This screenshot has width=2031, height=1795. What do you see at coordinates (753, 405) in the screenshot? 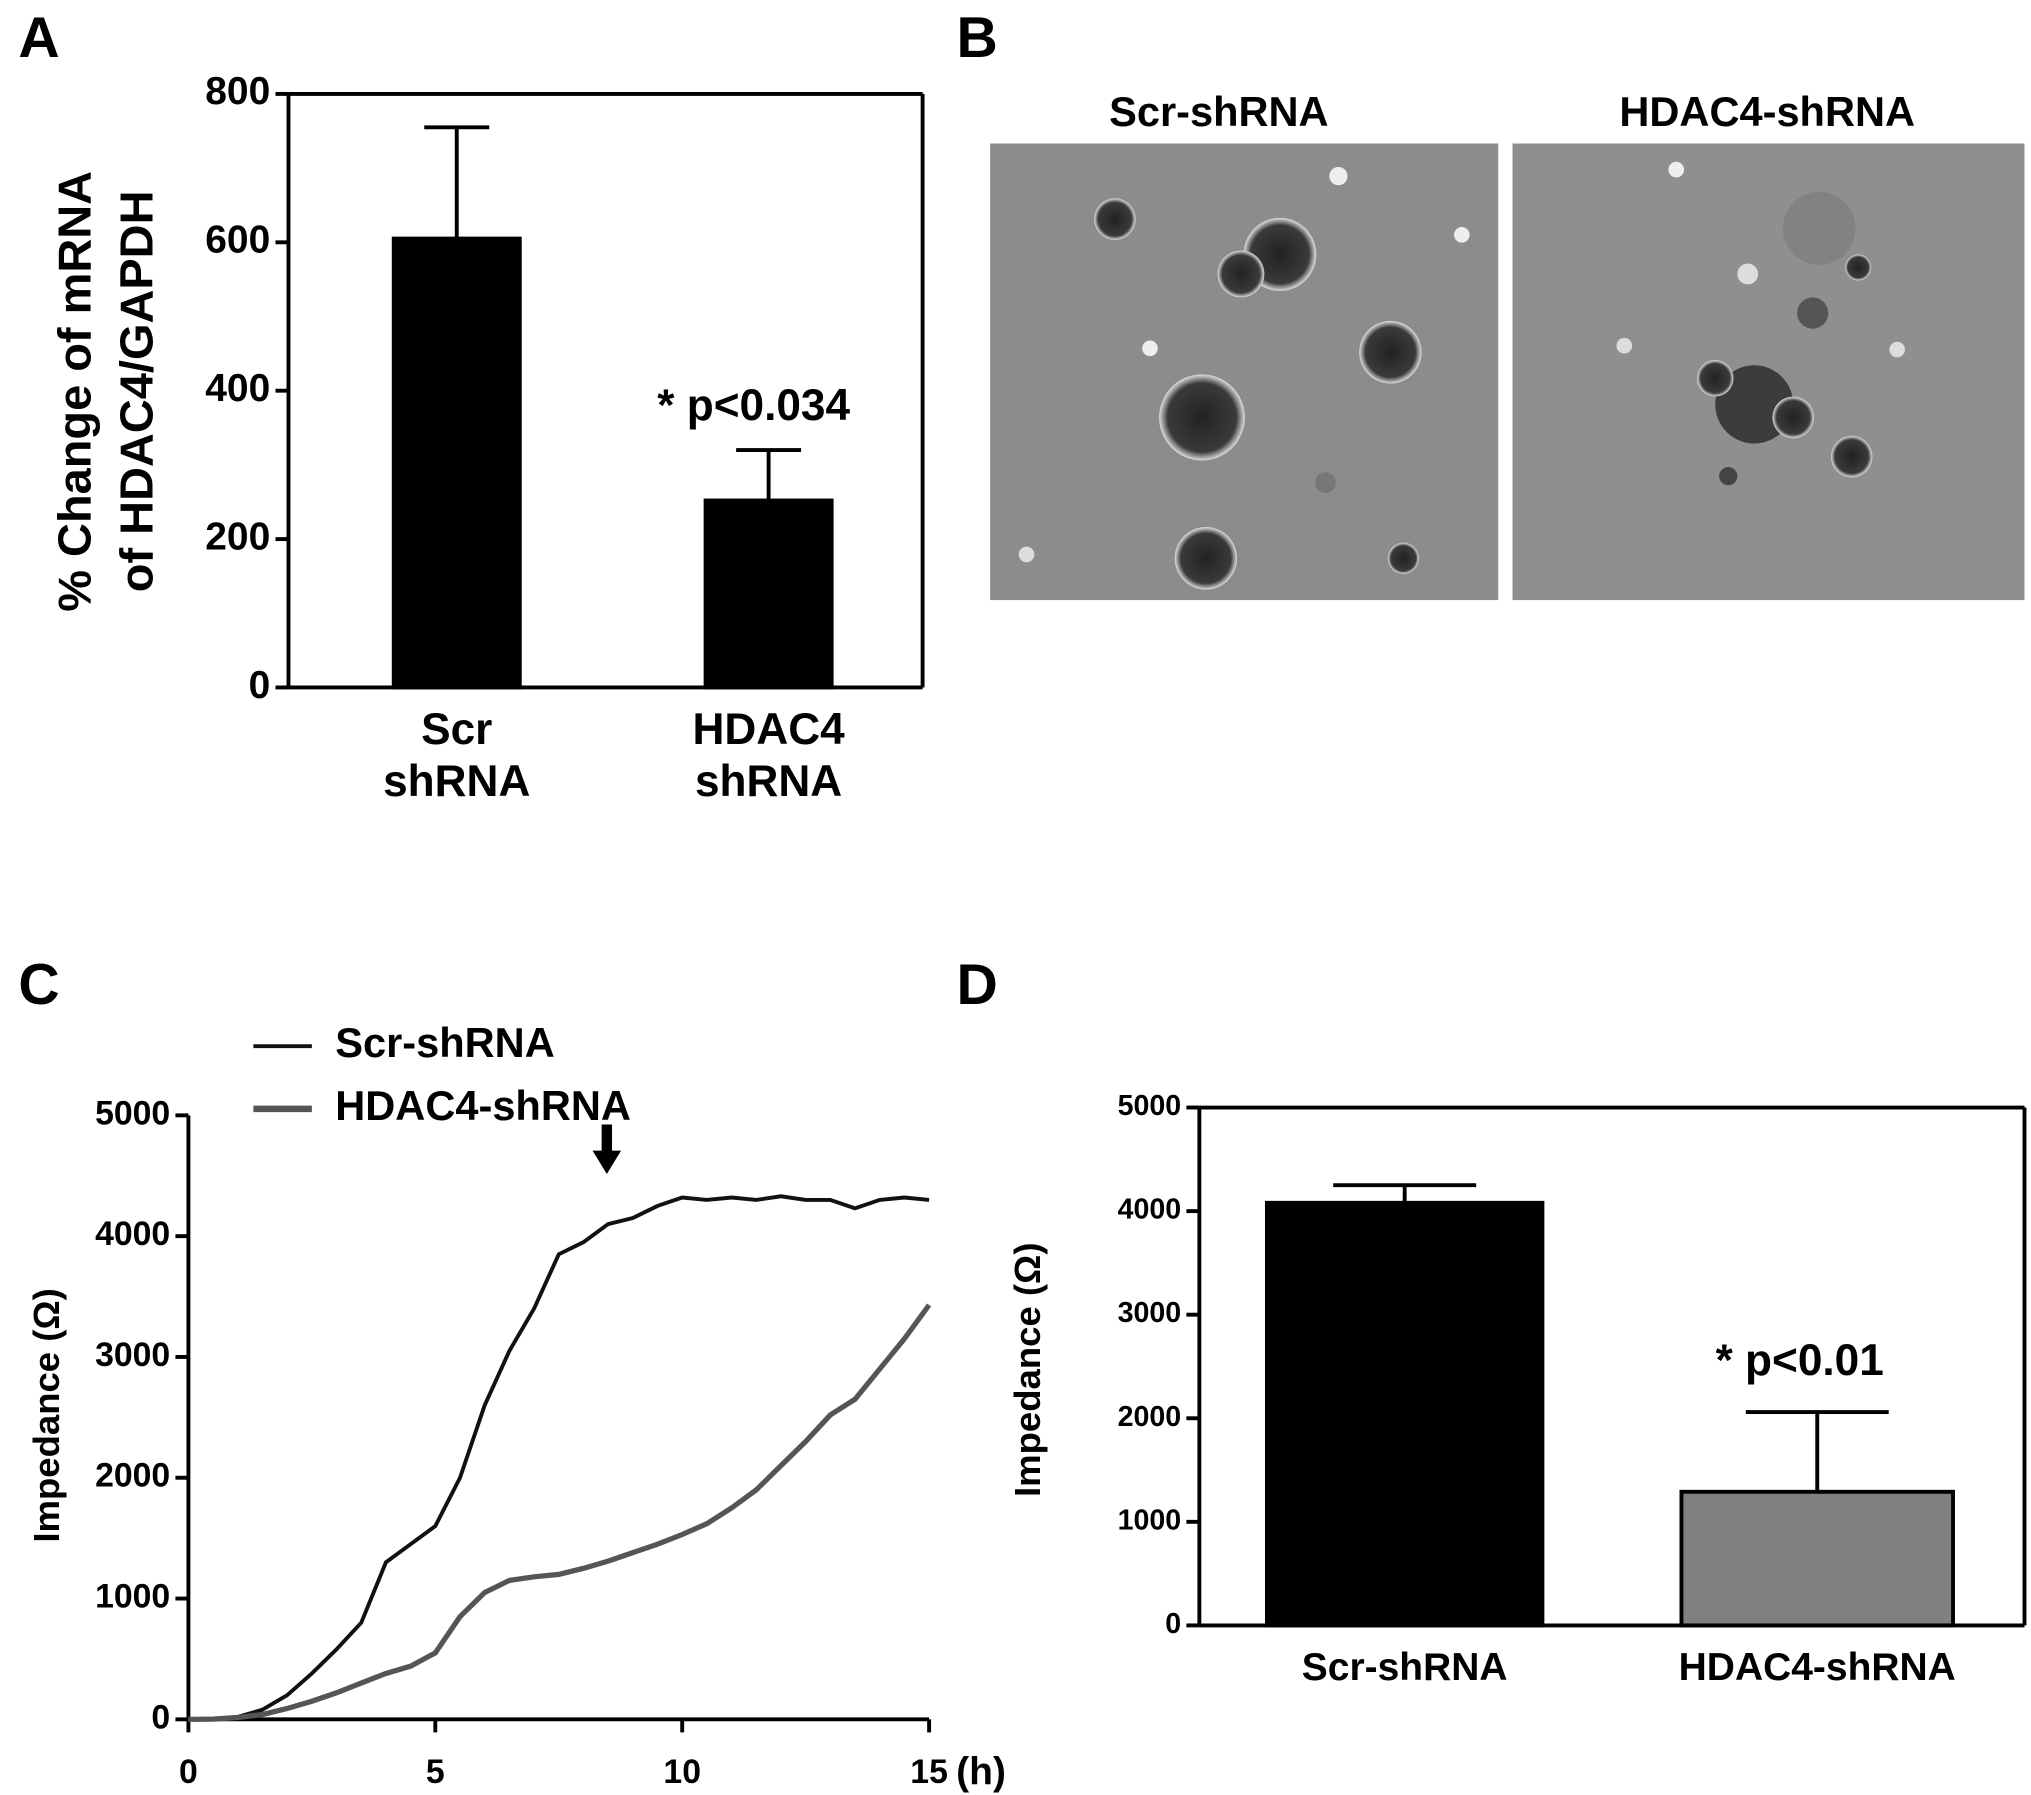
I see `annotation: * p<0.034` at bounding box center [753, 405].